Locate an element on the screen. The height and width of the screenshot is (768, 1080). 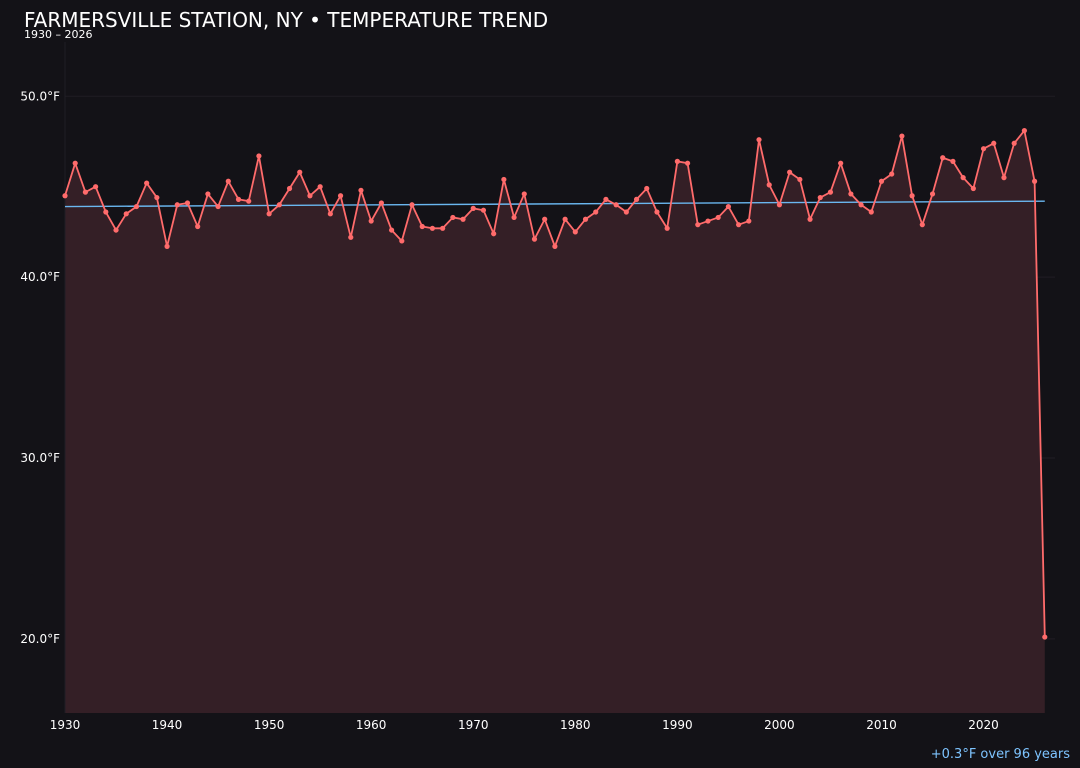
y-tick-label: 30.0°F is located at coordinates (40, 458).